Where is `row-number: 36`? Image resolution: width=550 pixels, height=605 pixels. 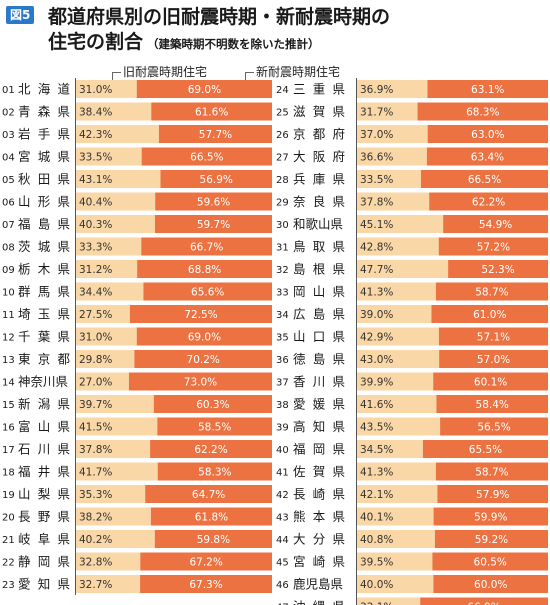
row-number: 36 is located at coordinates (282, 360).